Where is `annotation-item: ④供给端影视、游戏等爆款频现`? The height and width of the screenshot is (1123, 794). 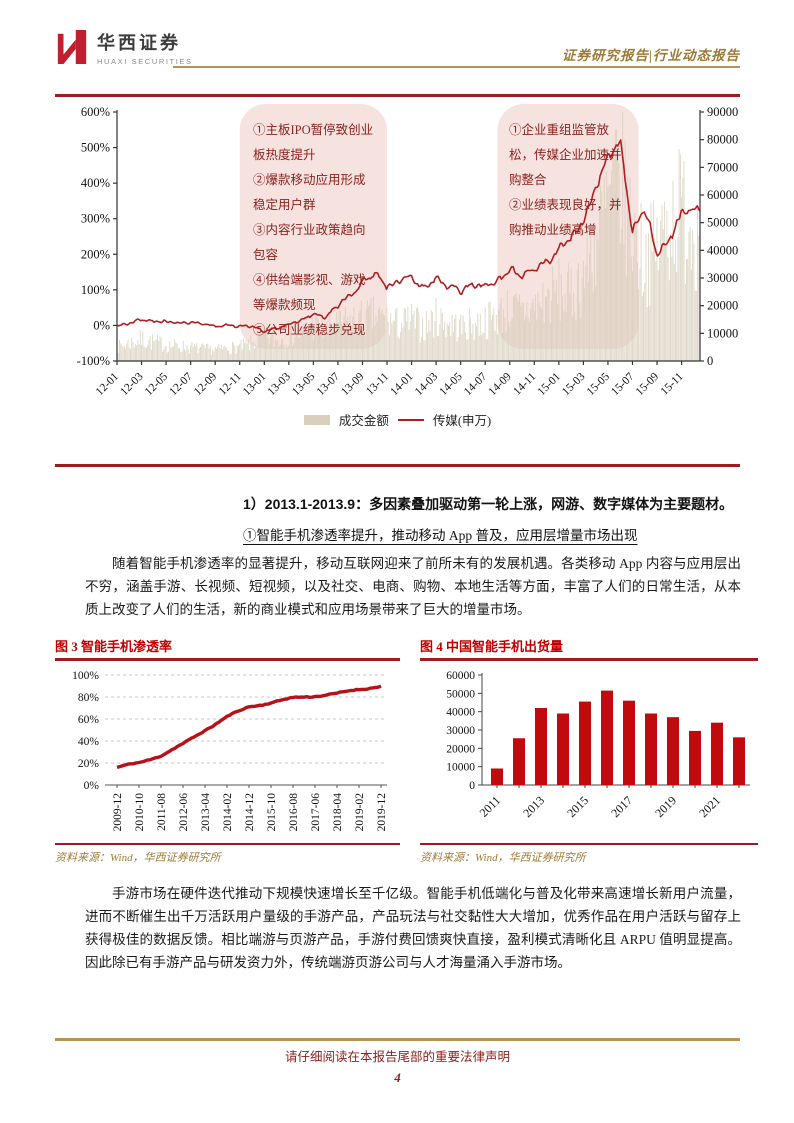
annotation-item: ④供给端影视、游戏等爆款频现 is located at coordinates (309, 292).